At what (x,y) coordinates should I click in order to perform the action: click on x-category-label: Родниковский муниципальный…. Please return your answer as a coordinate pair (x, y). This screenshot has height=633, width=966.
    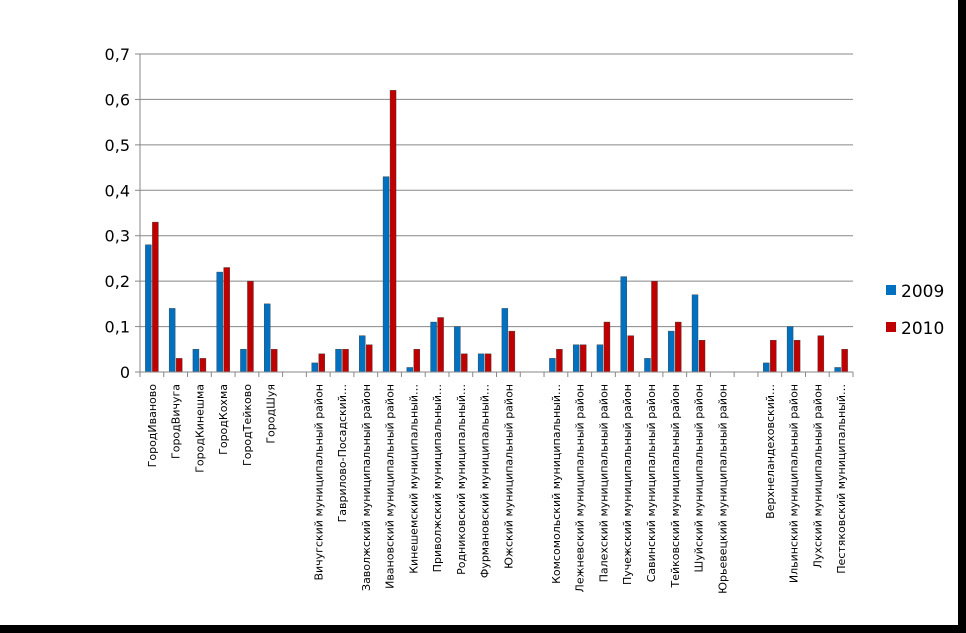
    Looking at the image, I should click on (461, 479).